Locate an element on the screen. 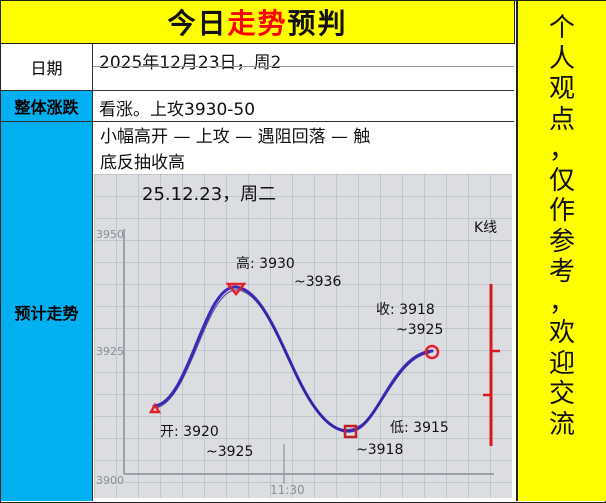  side-char: 个 is located at coordinates (561, 28).